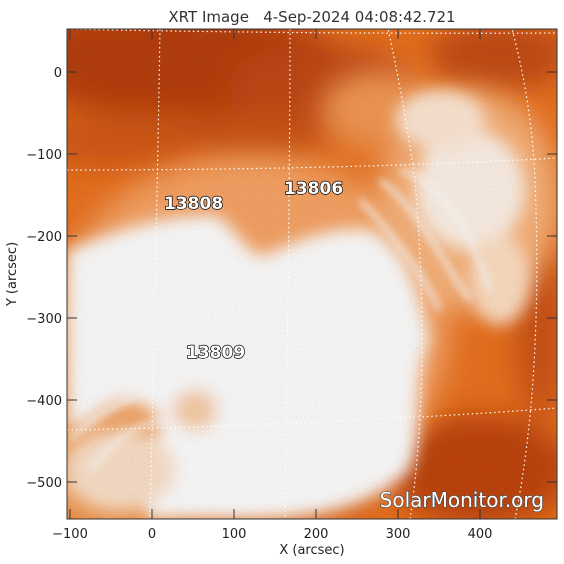 The height and width of the screenshot is (564, 564). What do you see at coordinates (44, 237) in the screenshot?
I see `y-tick-label: −200` at bounding box center [44, 237].